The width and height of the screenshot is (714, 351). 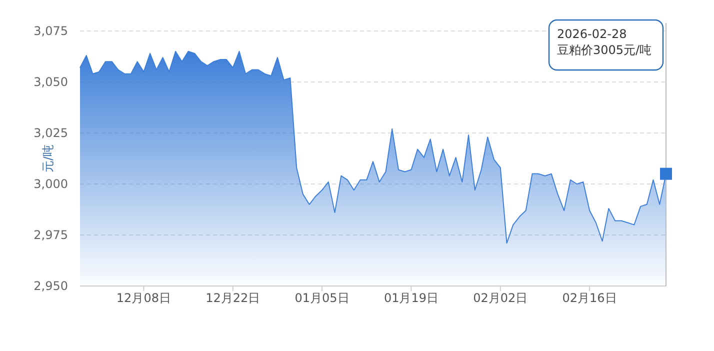 What do you see at coordinates (51, 82) in the screenshot?
I see `y-tick-label: 3,050` at bounding box center [51, 82].